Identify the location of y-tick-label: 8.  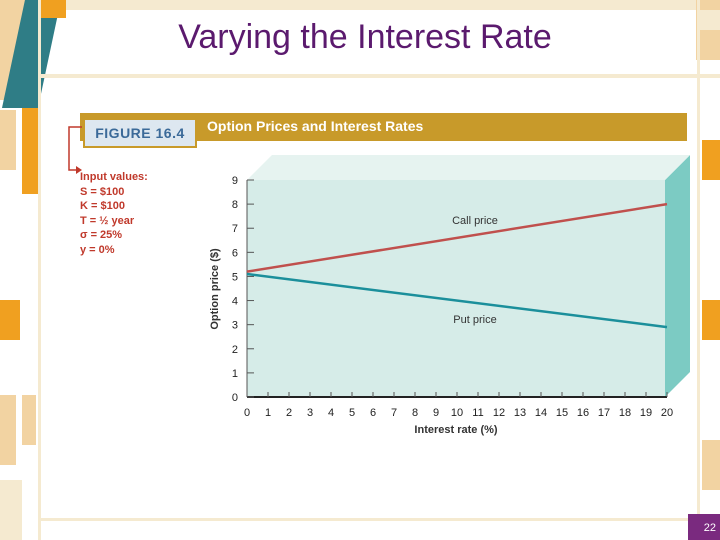
(235, 205).